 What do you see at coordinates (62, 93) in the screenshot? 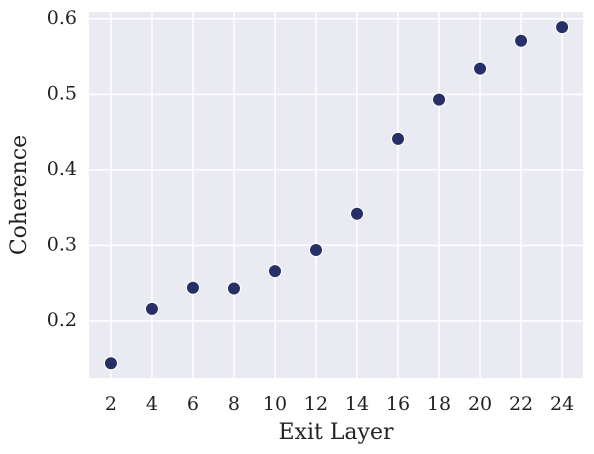
I see `y-tick-label: 0.5` at bounding box center [62, 93].